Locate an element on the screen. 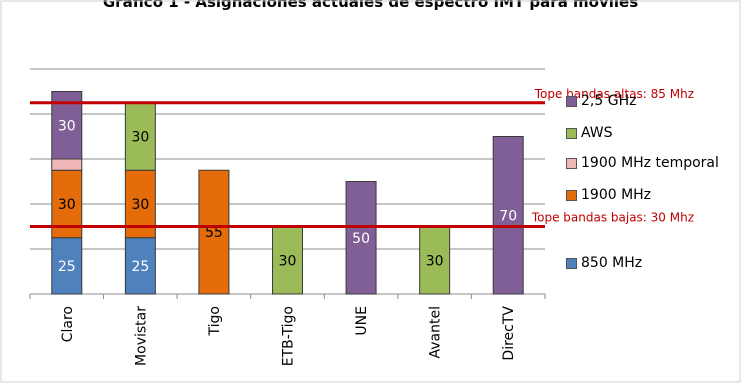 This screenshot has height=383, width=741. legend-item: 1900 MHz is located at coordinates (608, 195).